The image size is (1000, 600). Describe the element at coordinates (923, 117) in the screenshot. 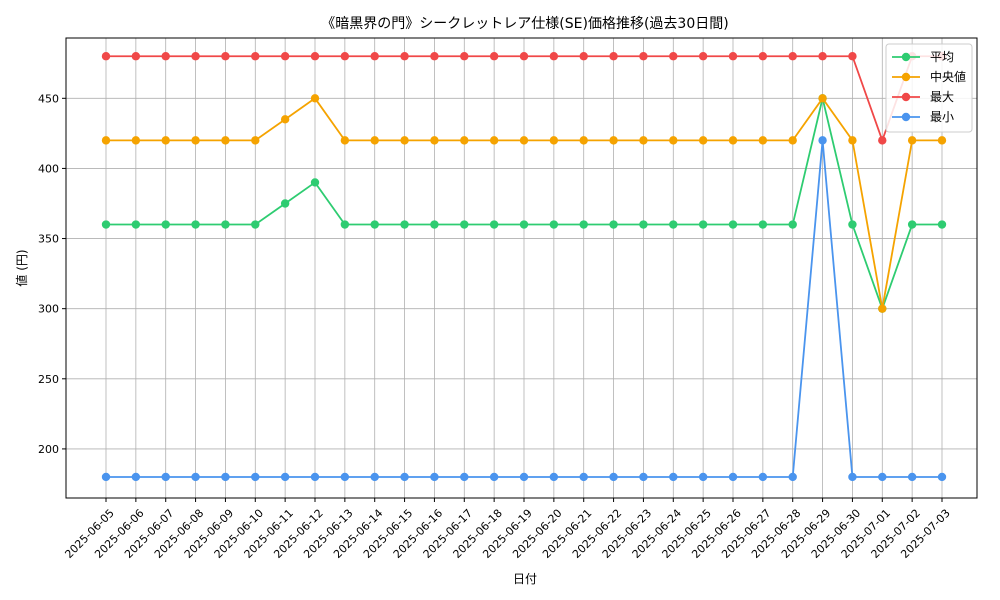

I see `legend-item: 最小` at that location.